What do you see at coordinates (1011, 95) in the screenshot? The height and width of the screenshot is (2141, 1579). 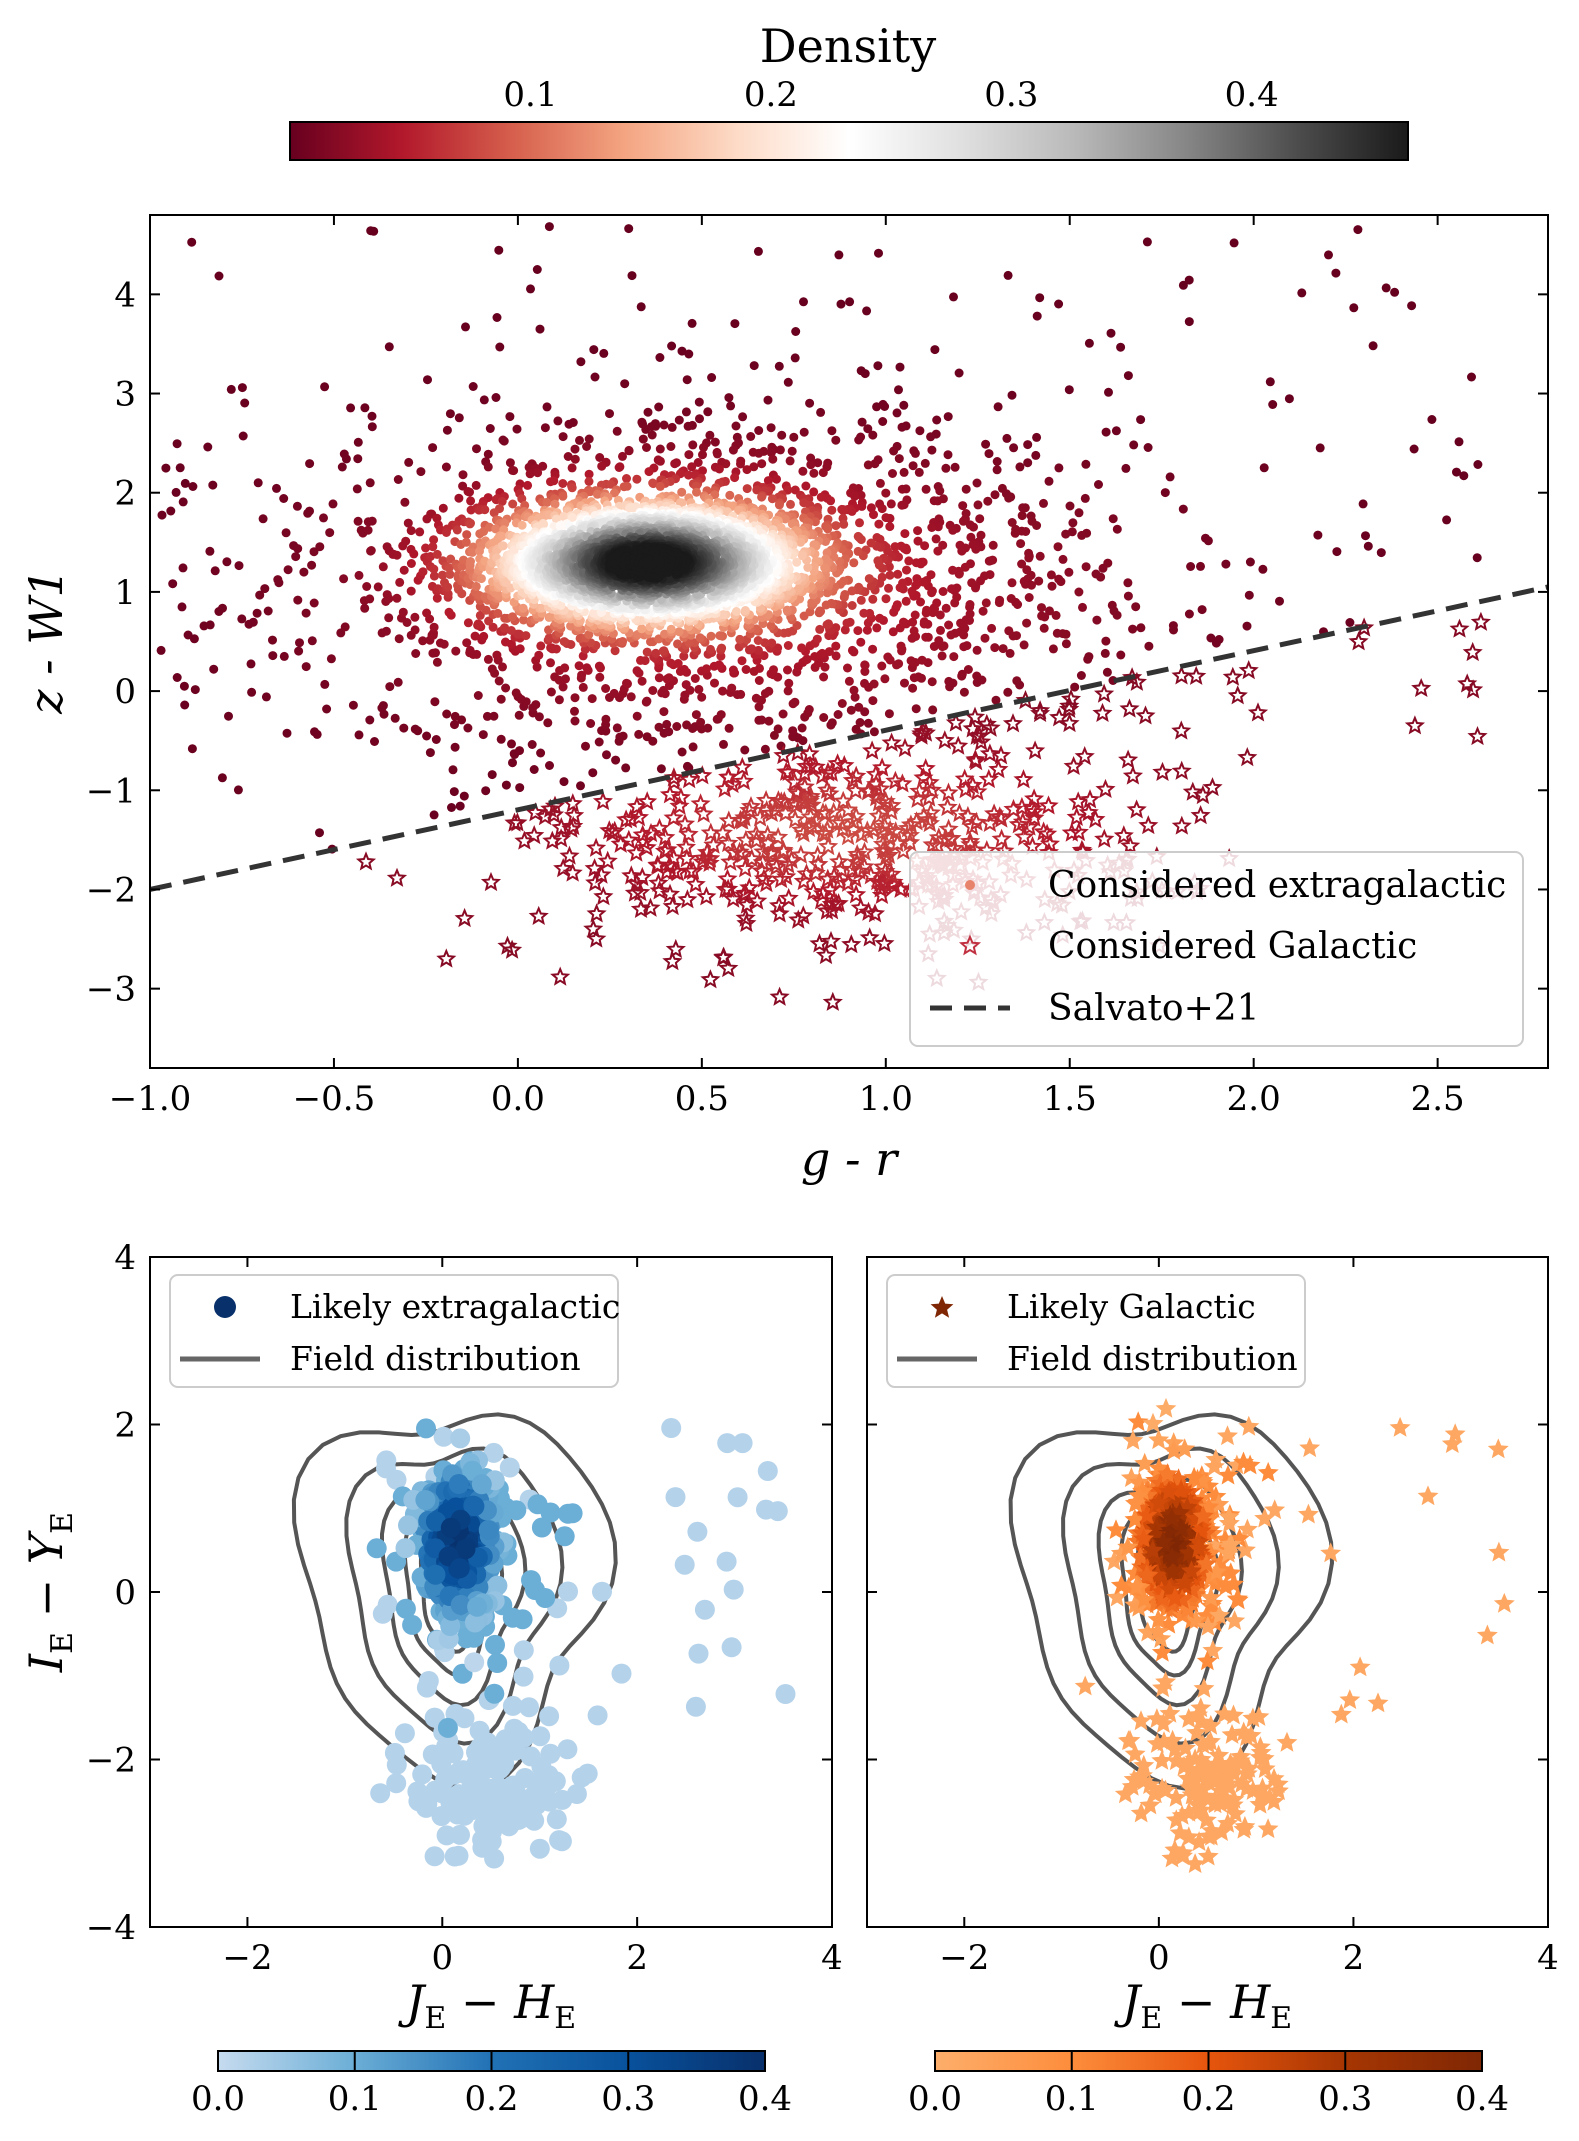 I see `colorbar-tick-label: 0.3` at bounding box center [1011, 95].